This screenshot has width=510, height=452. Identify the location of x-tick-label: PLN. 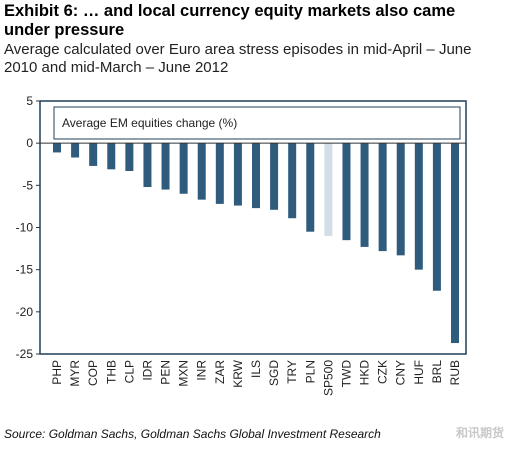
(310, 371).